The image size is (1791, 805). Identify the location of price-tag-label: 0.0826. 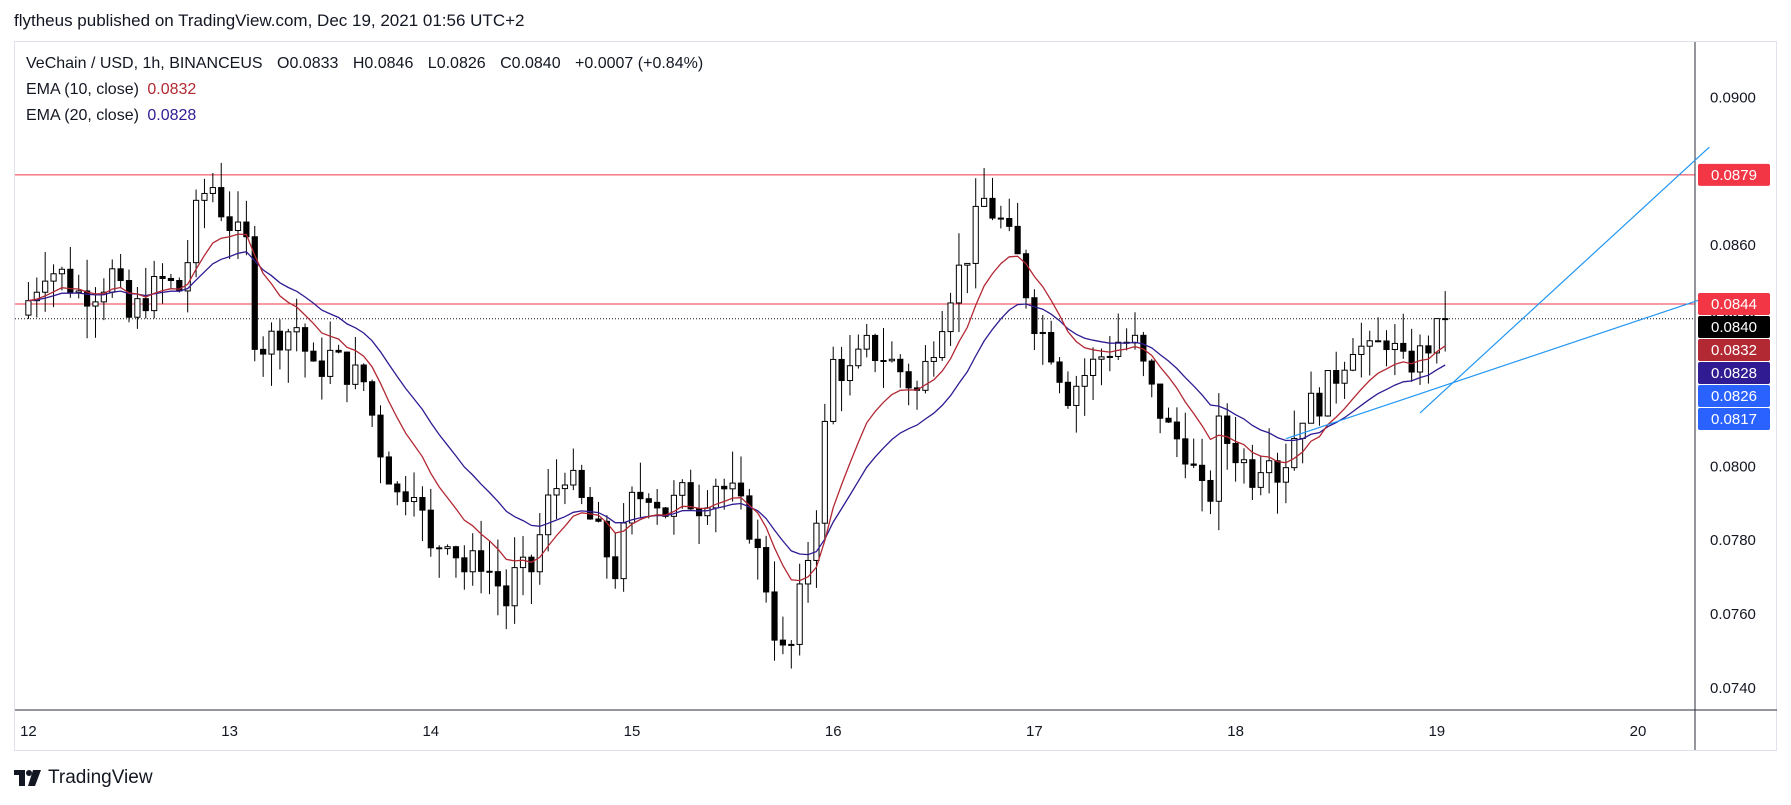
(1734, 396).